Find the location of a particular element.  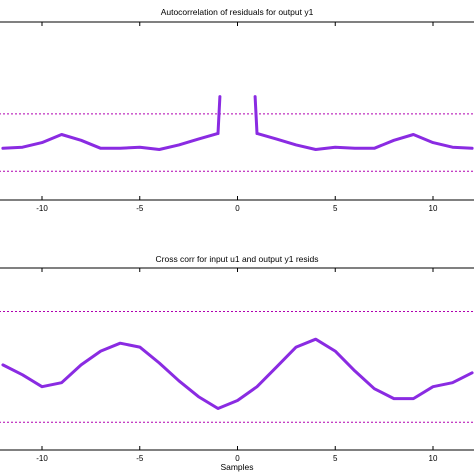

x-axis-label: Samples is located at coordinates (236, 467).